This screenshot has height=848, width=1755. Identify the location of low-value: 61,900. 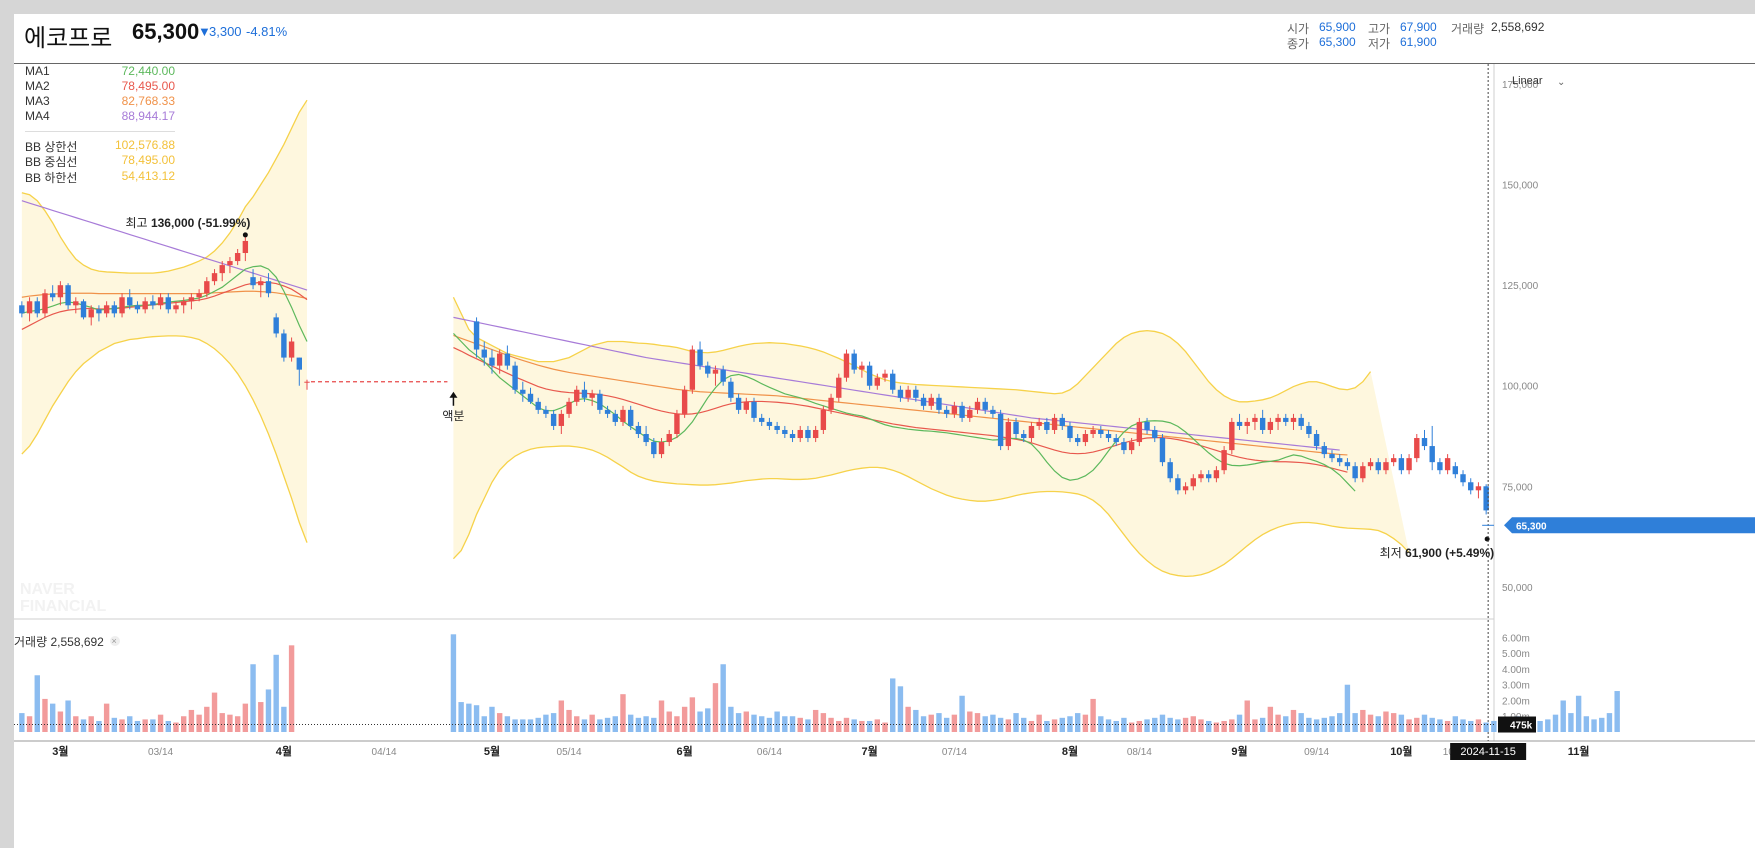
(1418, 42).